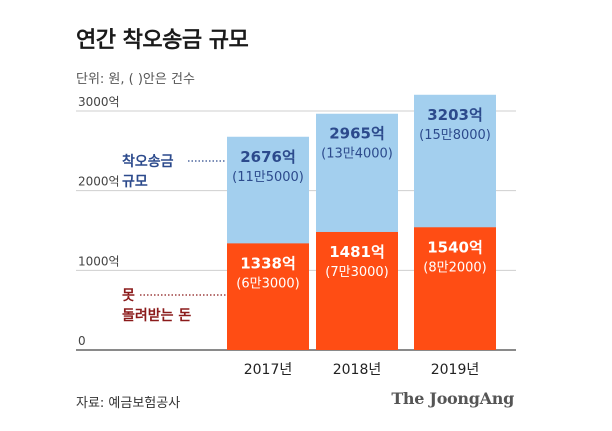 Image resolution: width=612 pixels, height=431 pixels. Describe the element at coordinates (128, 296) in the screenshot. I see `legend-unrecovered-label: 못` at that location.